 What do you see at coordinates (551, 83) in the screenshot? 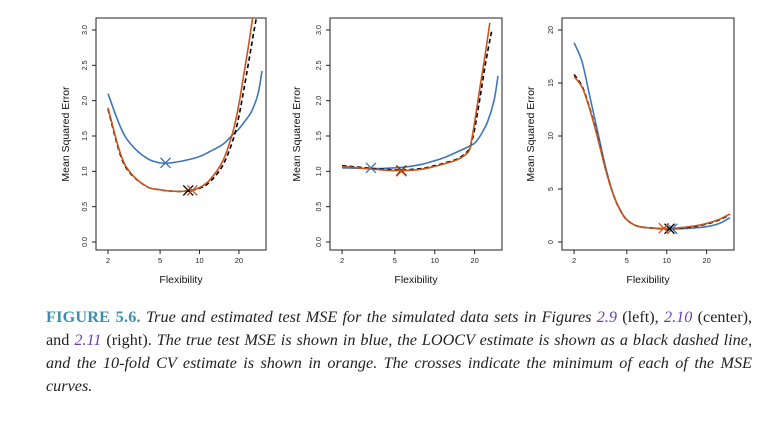
I see `y-tick-label: 15` at bounding box center [551, 83].